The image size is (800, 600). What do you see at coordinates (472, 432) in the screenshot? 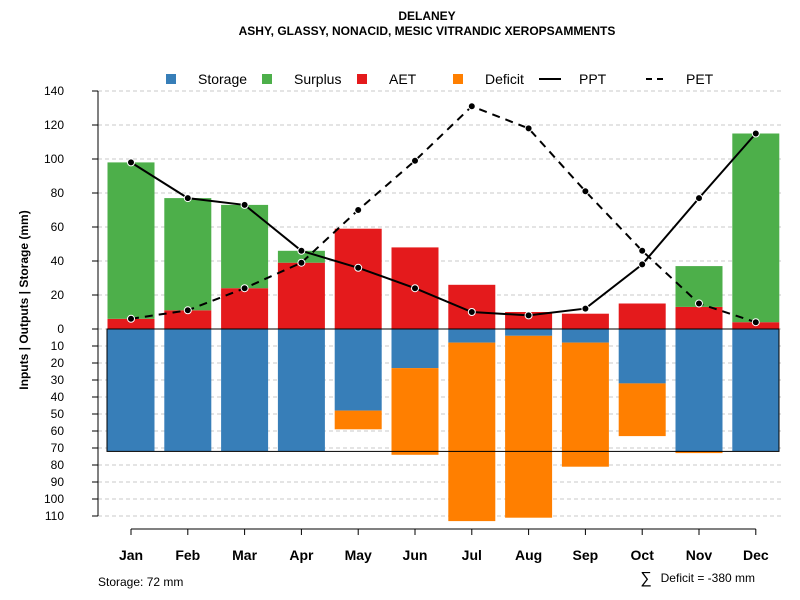
I see `bar-deficit-jul` at bounding box center [472, 432].